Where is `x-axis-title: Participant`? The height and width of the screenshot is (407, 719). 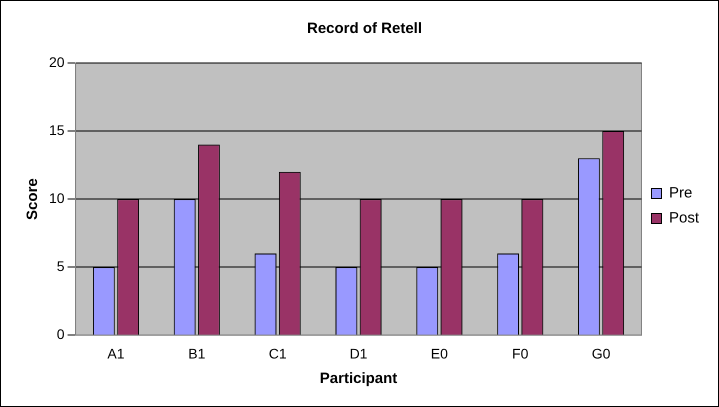 x-axis-title: Participant is located at coordinates (359, 379).